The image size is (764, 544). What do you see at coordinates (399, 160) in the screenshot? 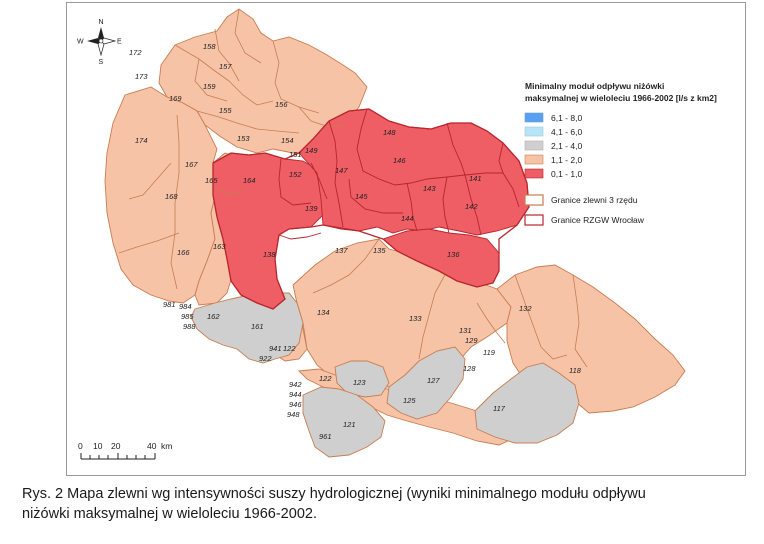
I see `basin-label: 146` at bounding box center [399, 160].